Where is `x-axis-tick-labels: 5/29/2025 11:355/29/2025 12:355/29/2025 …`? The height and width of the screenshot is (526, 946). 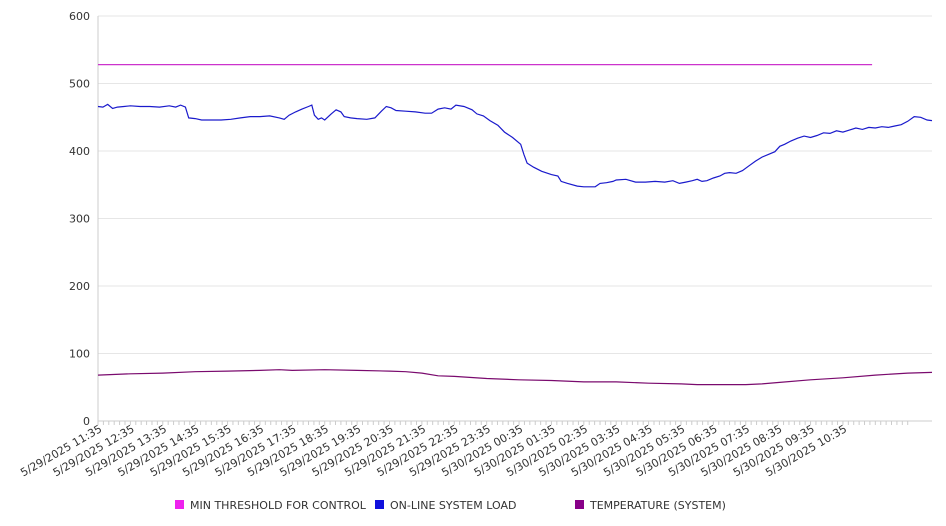
x-axis-tick-labels: 5/29/2025 11:355/29/2025 12:355/29/2025 … is located at coordinates (433, 450).